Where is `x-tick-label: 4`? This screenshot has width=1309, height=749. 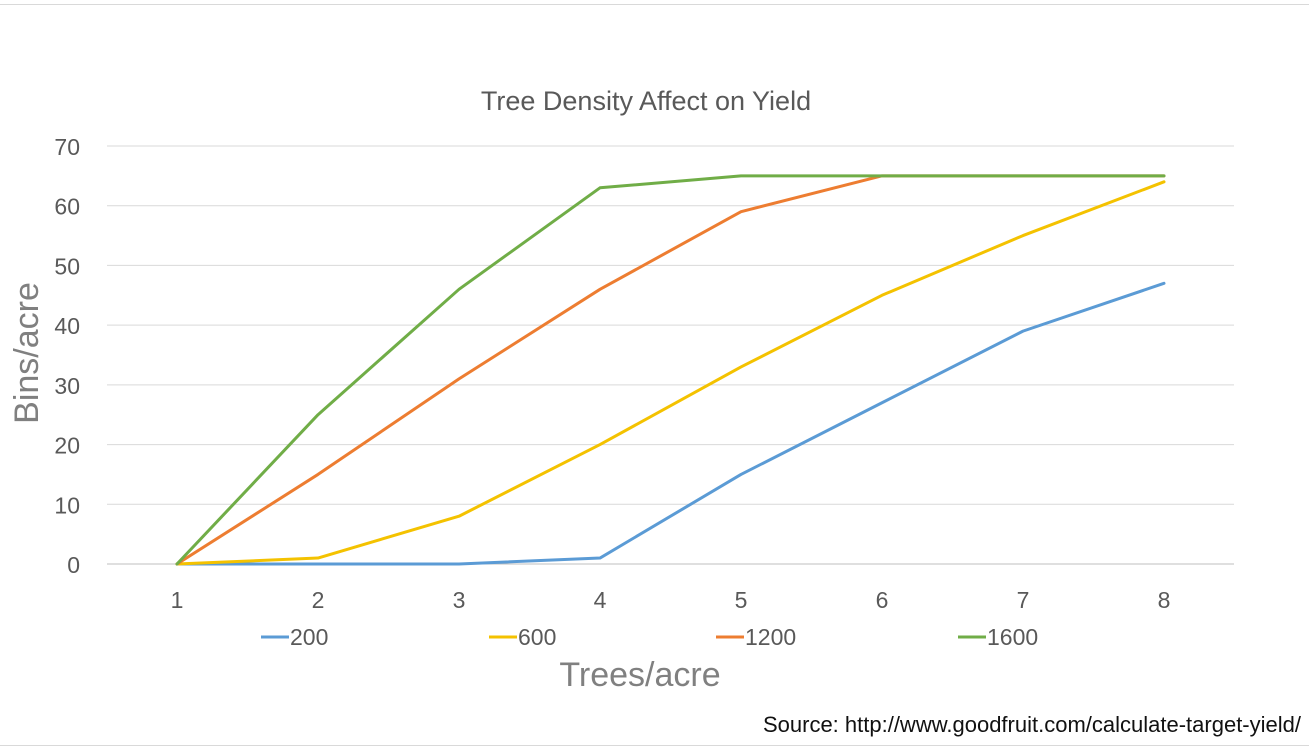
x-tick-label: 4 is located at coordinates (600, 600).